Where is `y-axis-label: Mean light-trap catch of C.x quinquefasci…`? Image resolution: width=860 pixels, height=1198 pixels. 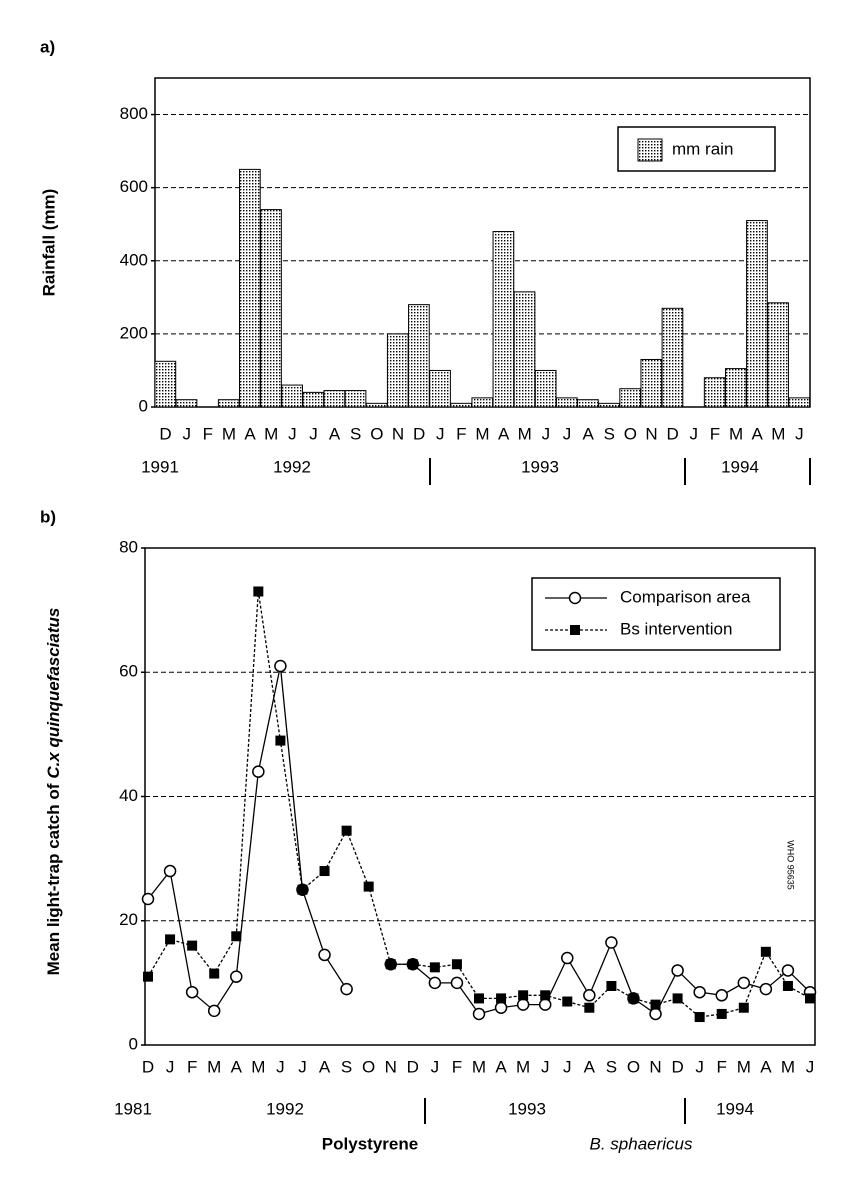
y-axis-label: Mean light-trap catch of C.x quinquefasci… is located at coordinates (53, 792).